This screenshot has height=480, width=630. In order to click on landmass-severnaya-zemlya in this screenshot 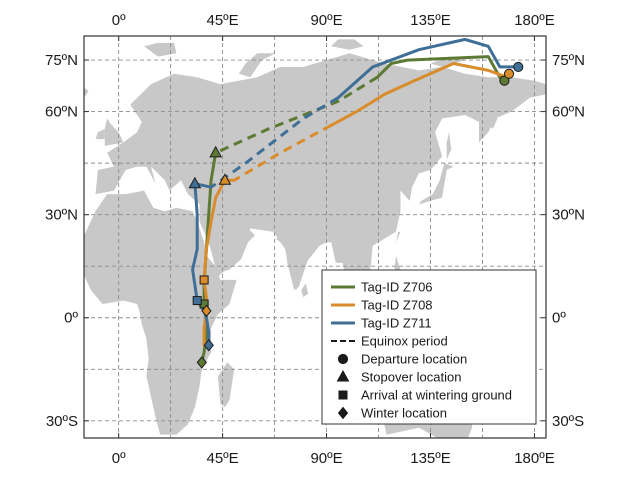, I will do `click(347, 44)`.